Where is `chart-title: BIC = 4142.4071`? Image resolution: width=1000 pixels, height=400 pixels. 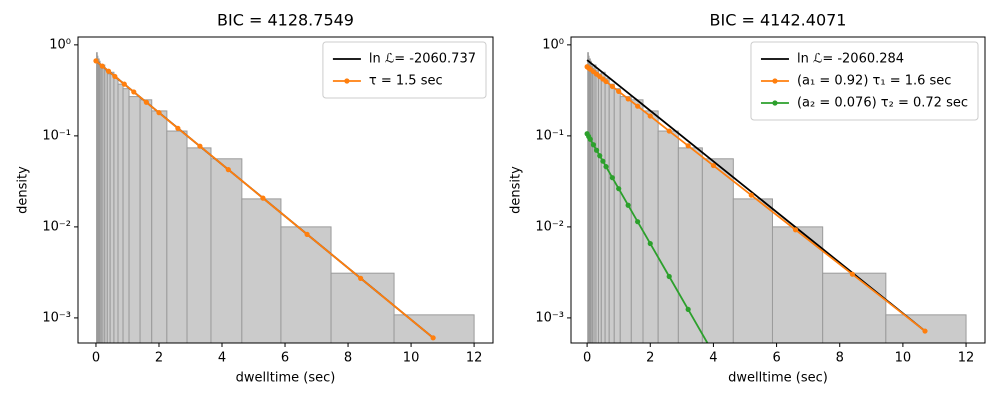 chart-title: BIC = 4142.4071 is located at coordinates (778, 20).